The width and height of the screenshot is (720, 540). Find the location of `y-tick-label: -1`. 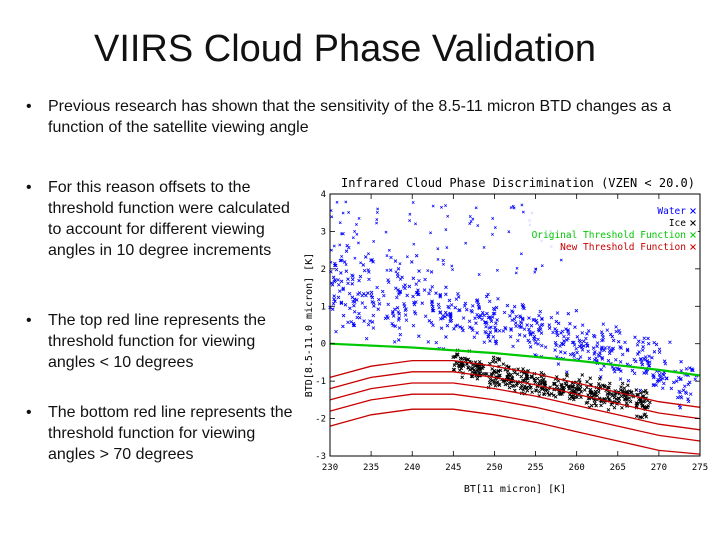

y-tick-label: -1 is located at coordinates (320, 382).